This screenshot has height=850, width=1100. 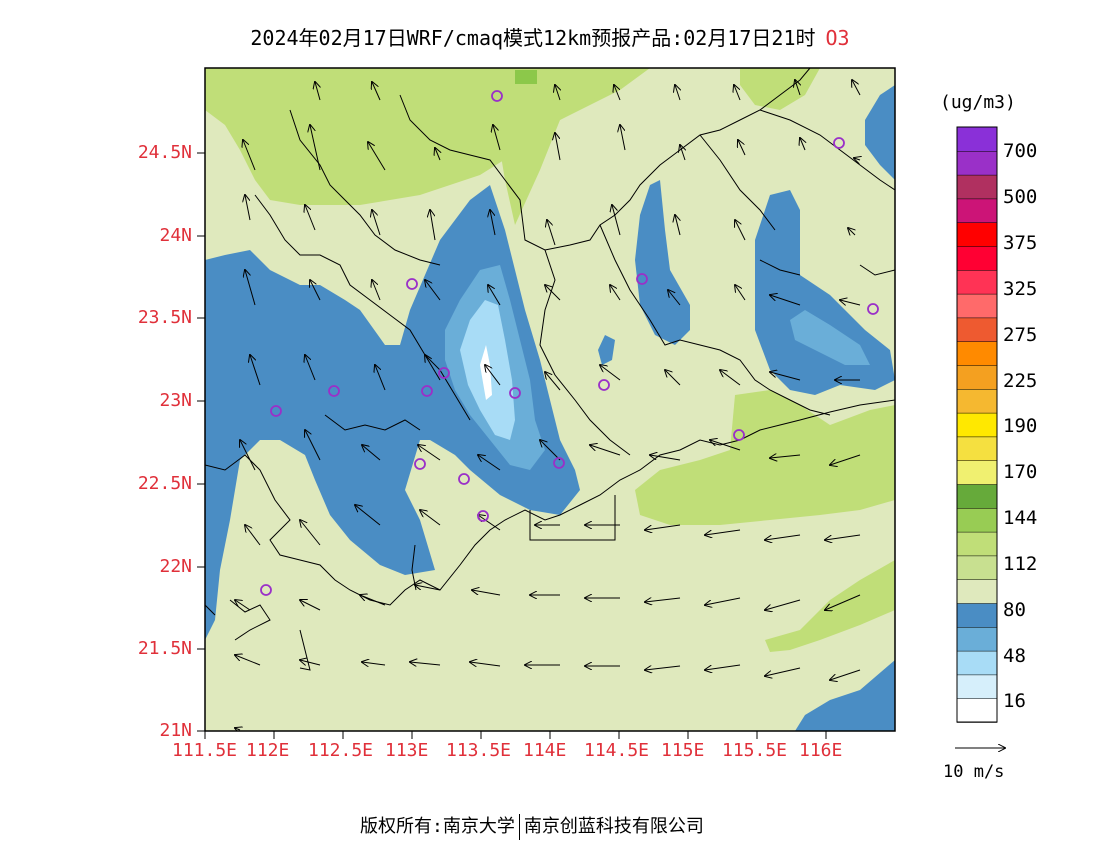 What do you see at coordinates (1020, 564) in the screenshot?
I see `colorbar-label: 112` at bounding box center [1020, 564].